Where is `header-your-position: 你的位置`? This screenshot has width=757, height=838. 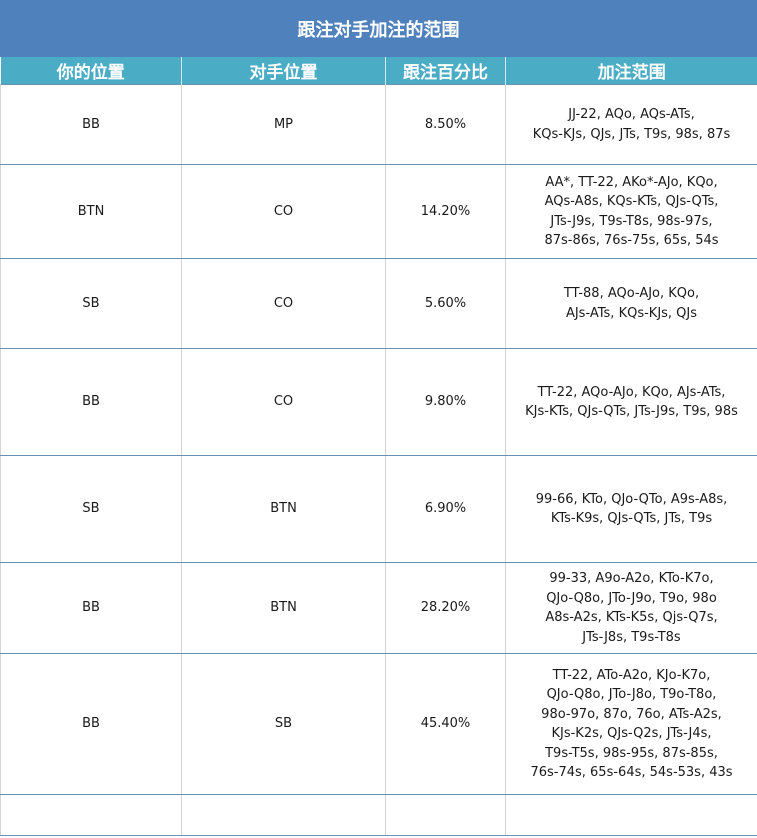 header-your-position: 你的位置 is located at coordinates (91, 71).